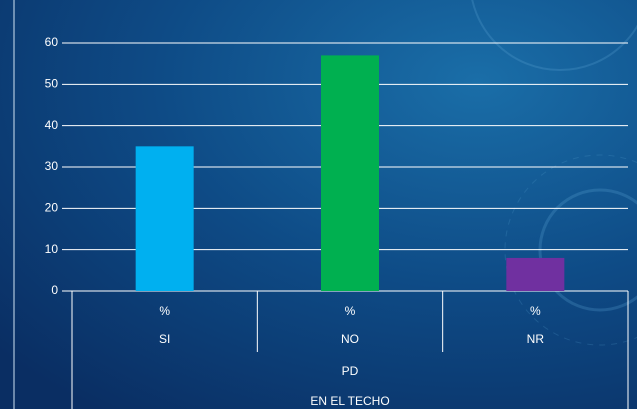 The height and width of the screenshot is (409, 637). Describe the element at coordinates (350, 339) in the screenshot. I see `x-tick-label: NO` at that location.